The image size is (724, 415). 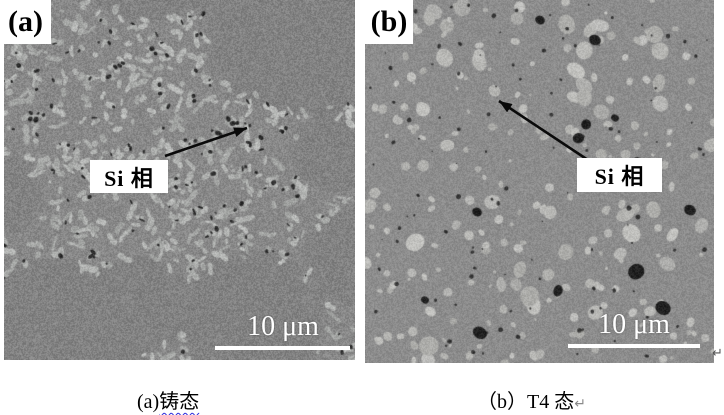 I want to click on caption-b: （b）T4 态↵, so click(x=531, y=399).